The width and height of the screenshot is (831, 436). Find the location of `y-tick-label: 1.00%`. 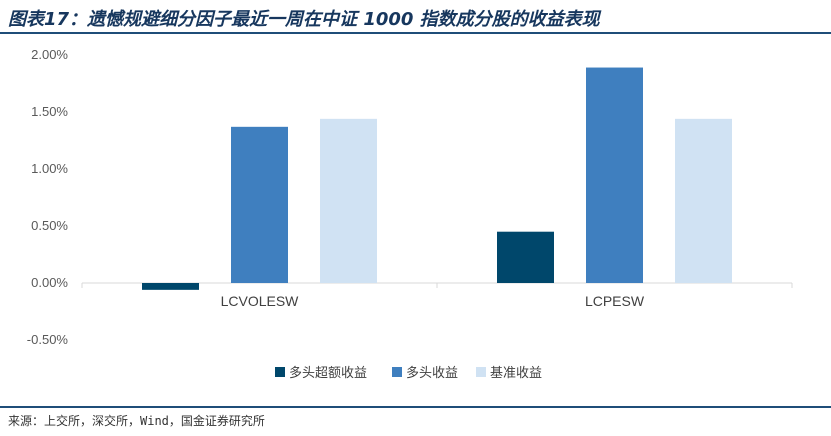

y-tick-label: 1.00% is located at coordinates (49, 168).